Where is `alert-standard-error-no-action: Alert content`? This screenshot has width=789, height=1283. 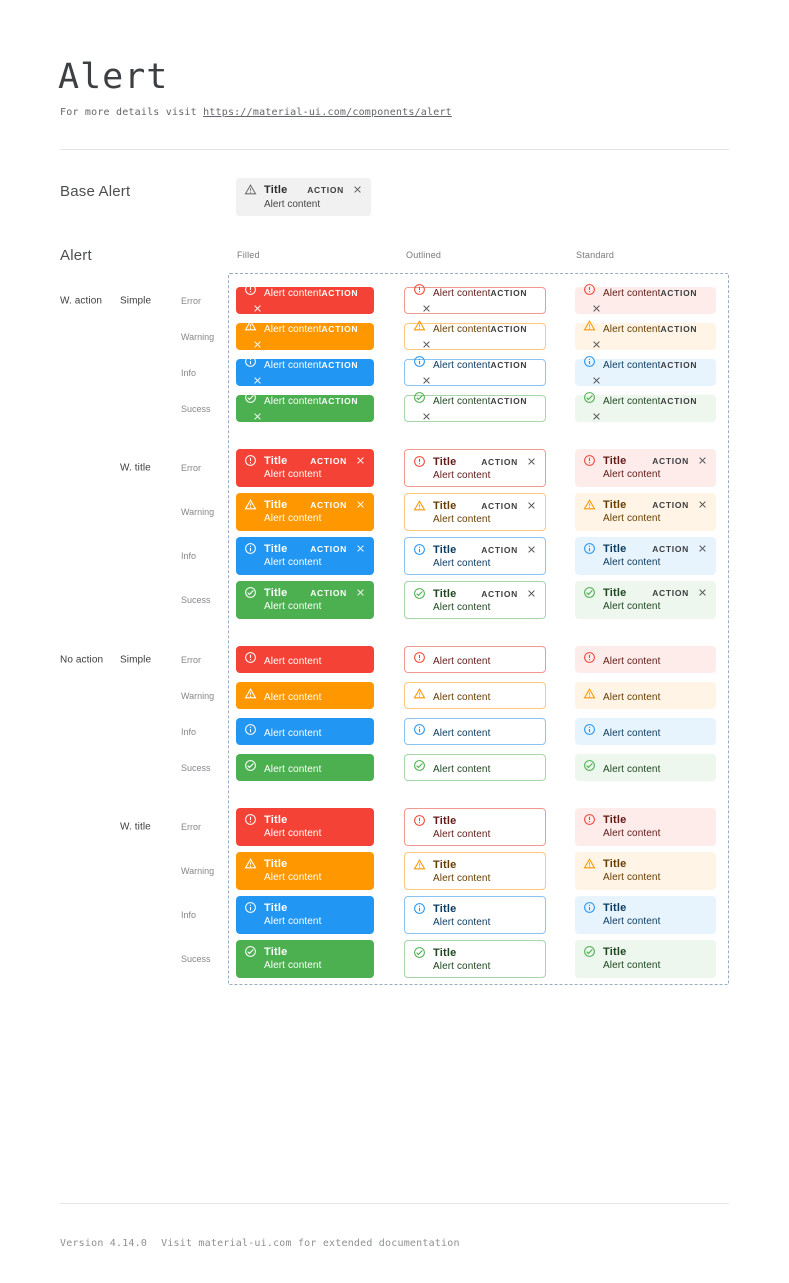
alert-standard-error-no-action: Alert content is located at coordinates (645, 659).